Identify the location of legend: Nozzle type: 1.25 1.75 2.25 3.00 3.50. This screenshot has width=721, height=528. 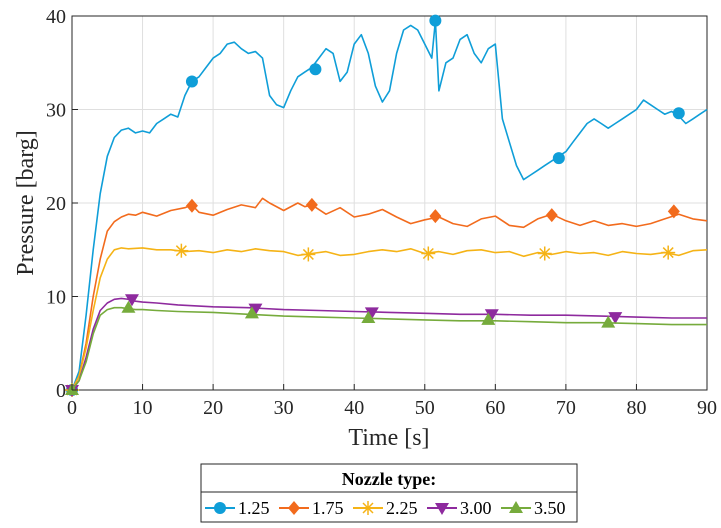
(389, 493).